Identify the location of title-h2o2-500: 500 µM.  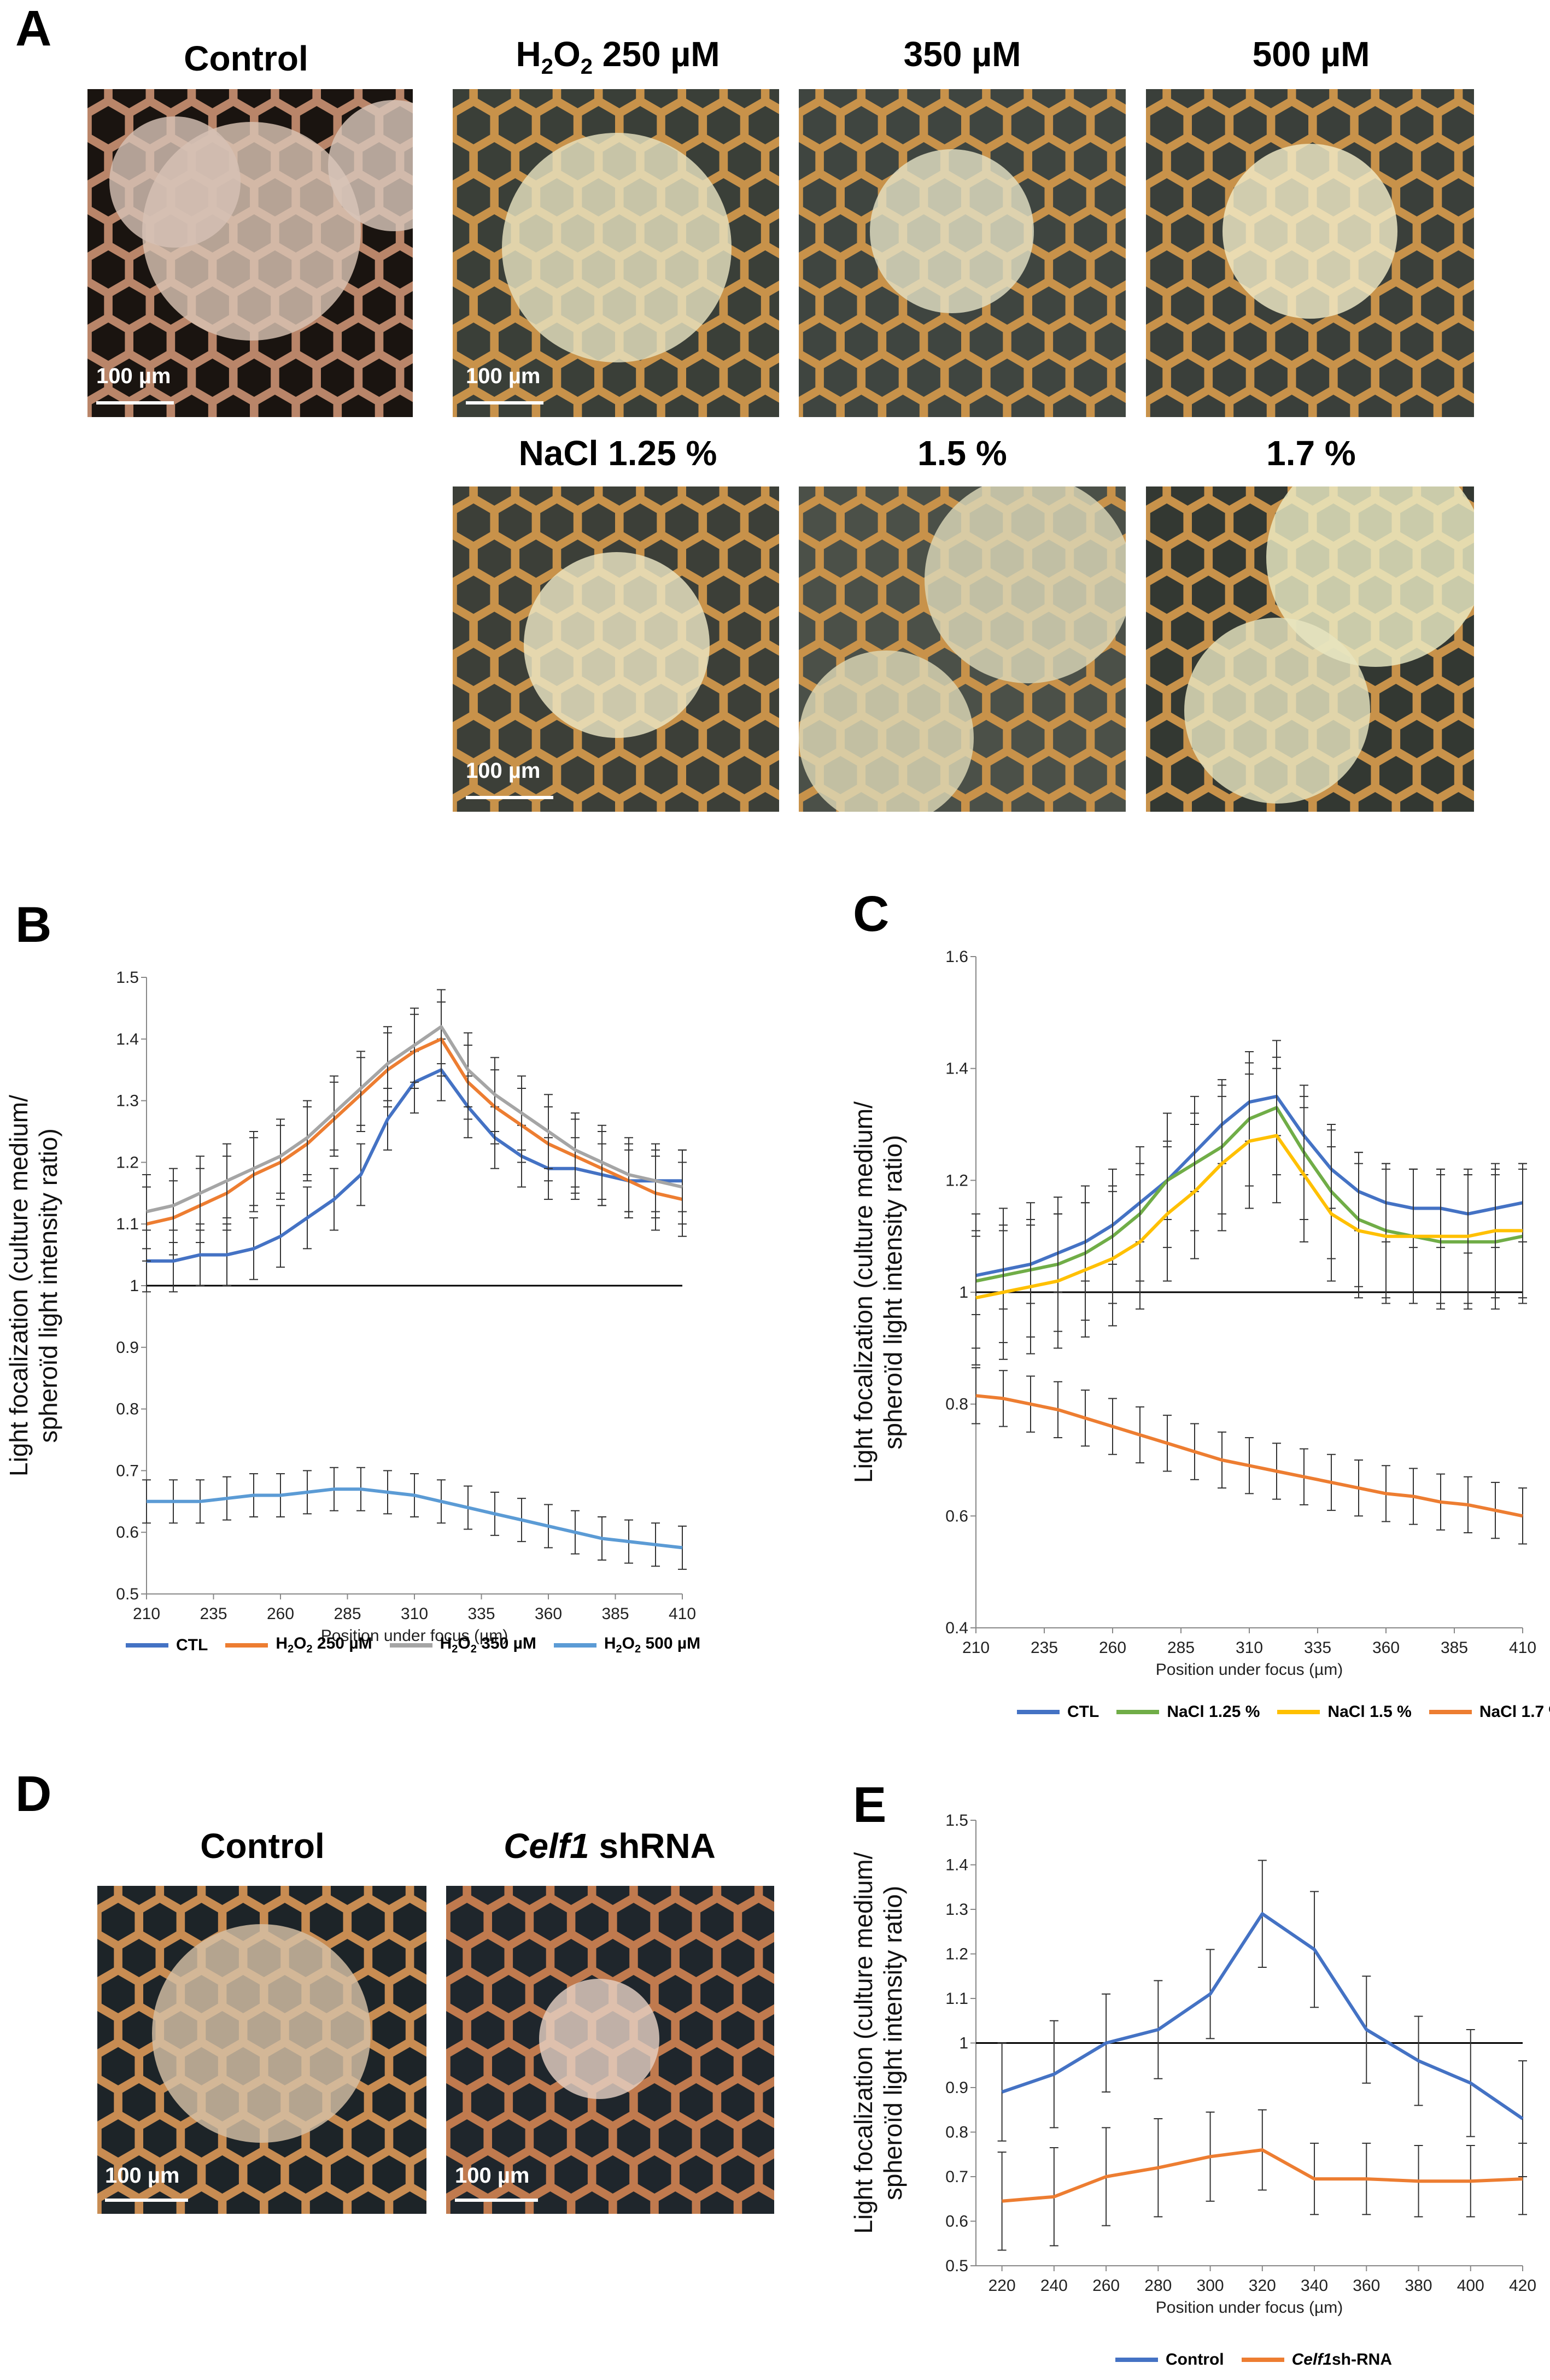
(1311, 54).